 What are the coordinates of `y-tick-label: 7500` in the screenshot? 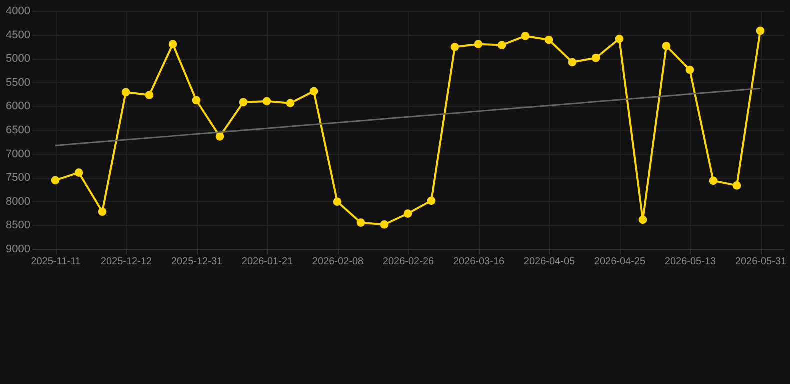 It's located at (18, 178).